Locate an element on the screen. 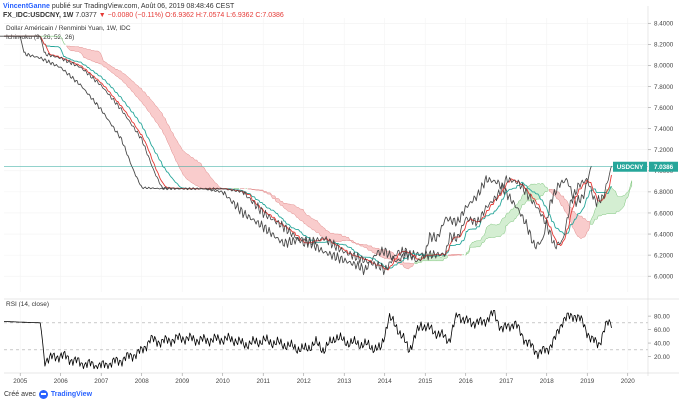  y-tick-label: 8.2000 is located at coordinates (664, 45).